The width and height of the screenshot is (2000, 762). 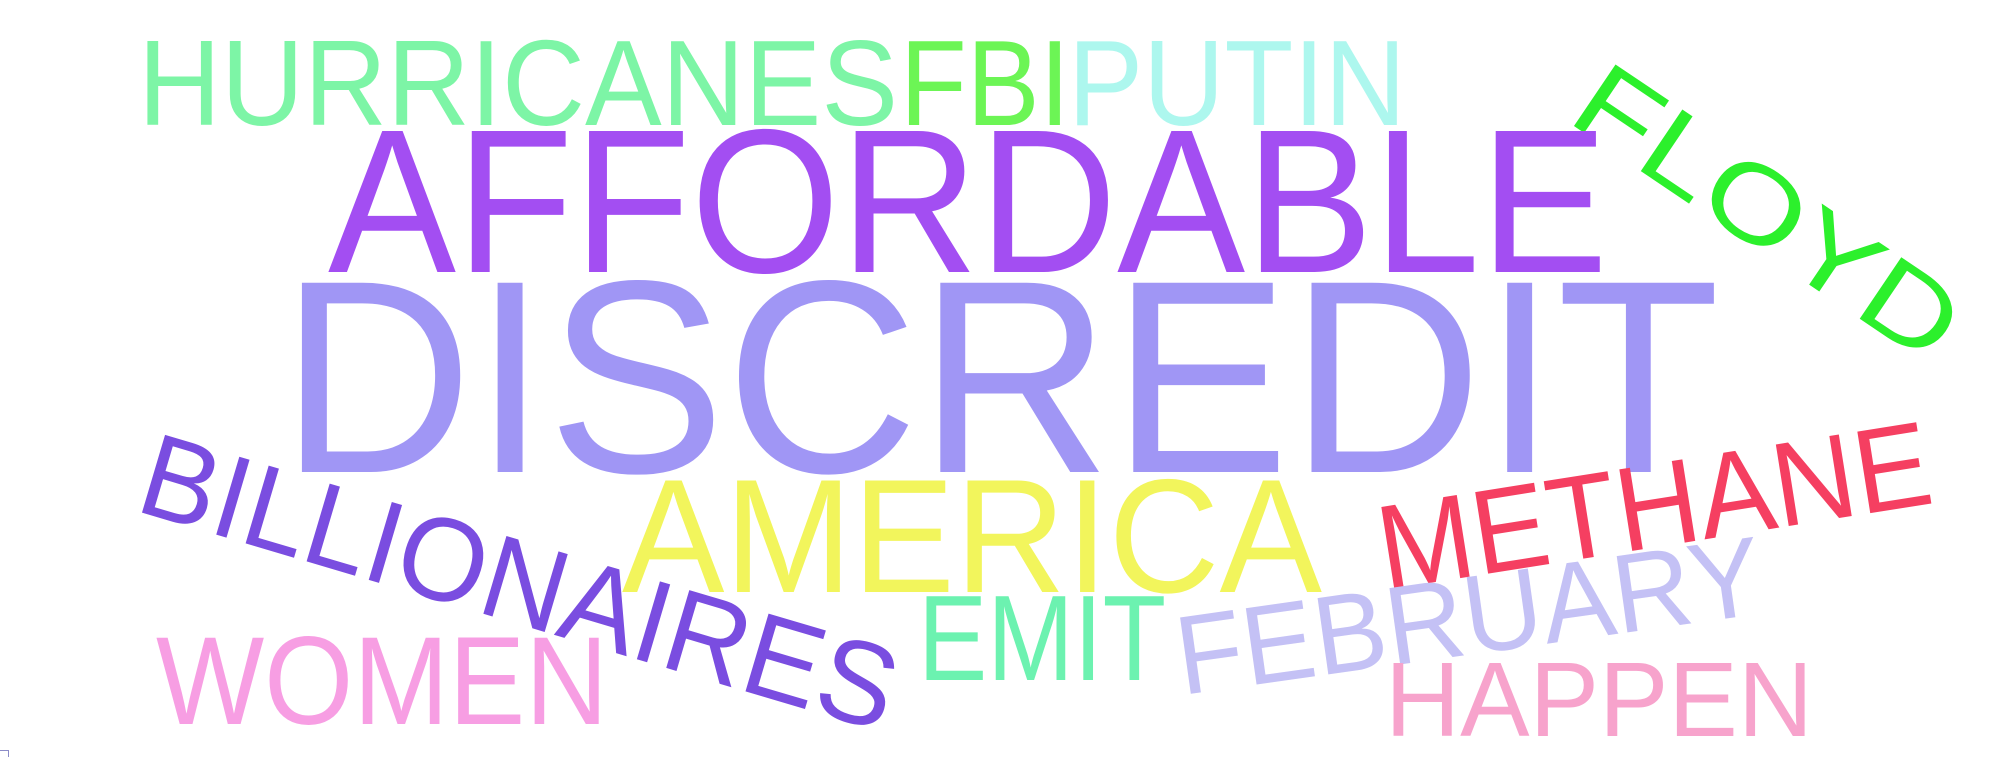 What do you see at coordinates (972, 536) in the screenshot?
I see `word-america: AMERICA` at bounding box center [972, 536].